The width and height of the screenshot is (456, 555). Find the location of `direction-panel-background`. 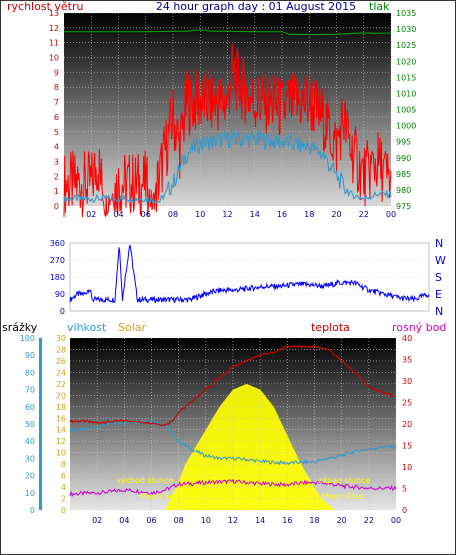

direction-panel-background is located at coordinates (249, 277).